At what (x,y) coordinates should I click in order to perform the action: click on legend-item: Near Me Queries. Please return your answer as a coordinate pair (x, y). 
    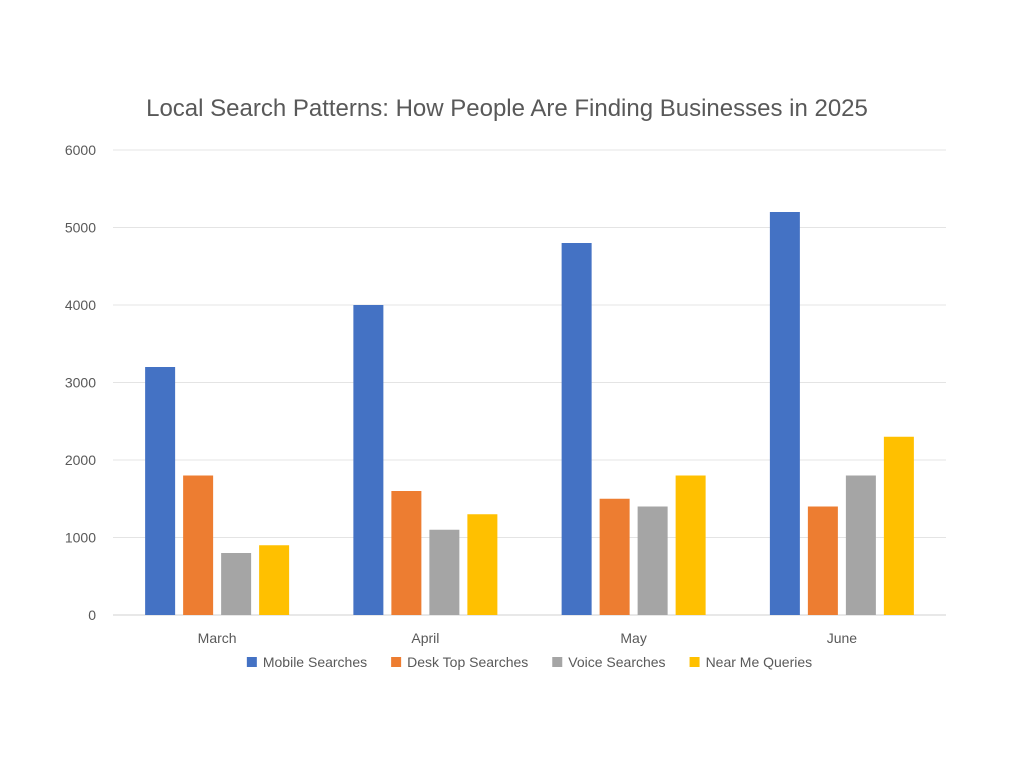
    Looking at the image, I should click on (751, 662).